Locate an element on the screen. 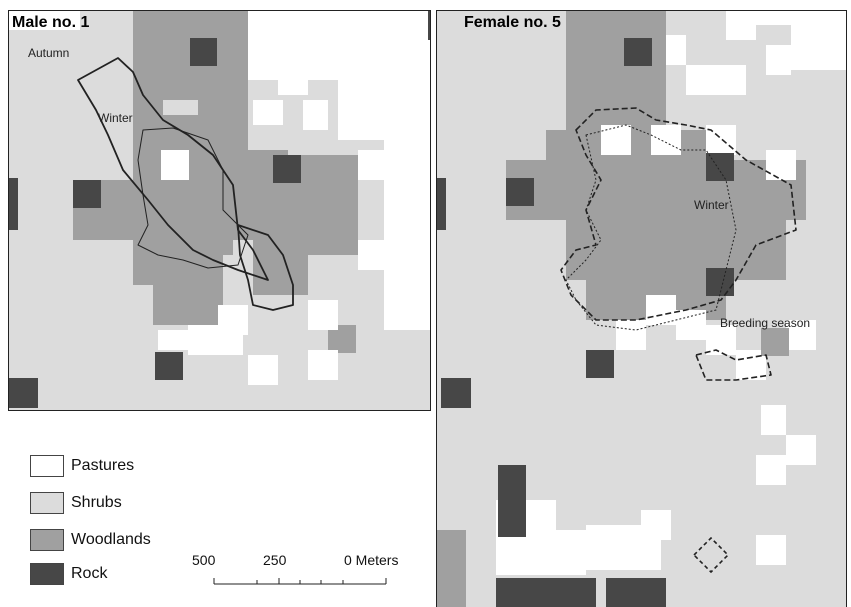 This screenshot has height=607, width=851. scale-tick-label: 250 is located at coordinates (275, 560).